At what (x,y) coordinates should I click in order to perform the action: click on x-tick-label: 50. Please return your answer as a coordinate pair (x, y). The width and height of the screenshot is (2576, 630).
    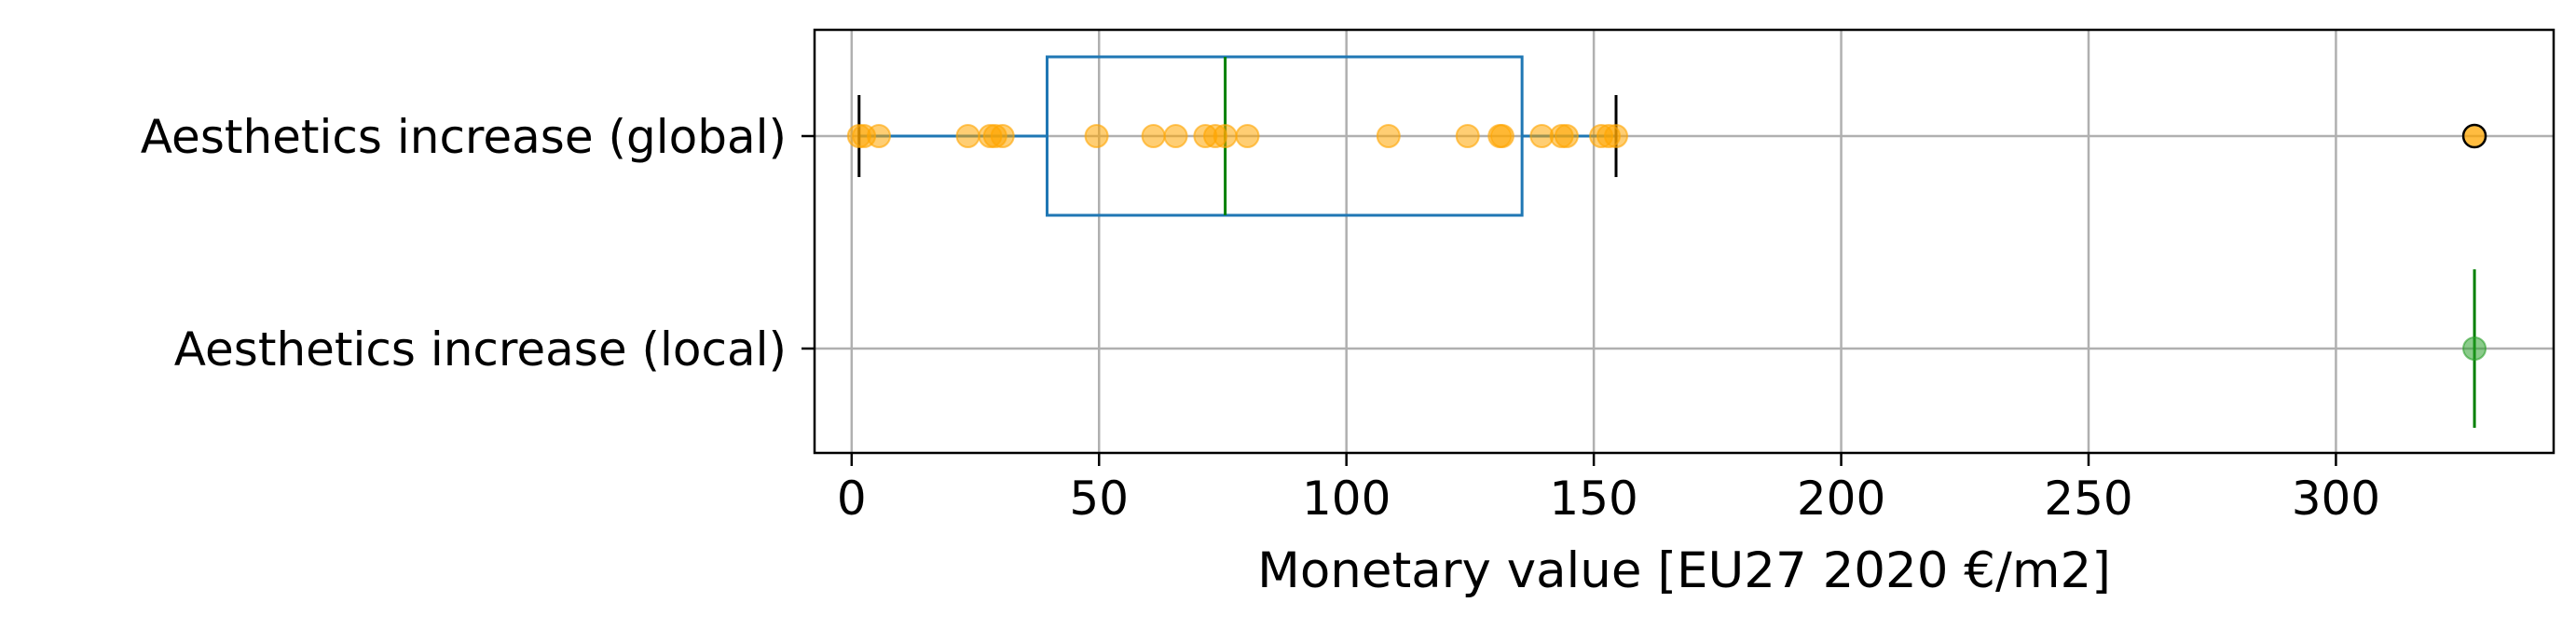
    Looking at the image, I should click on (1099, 499).